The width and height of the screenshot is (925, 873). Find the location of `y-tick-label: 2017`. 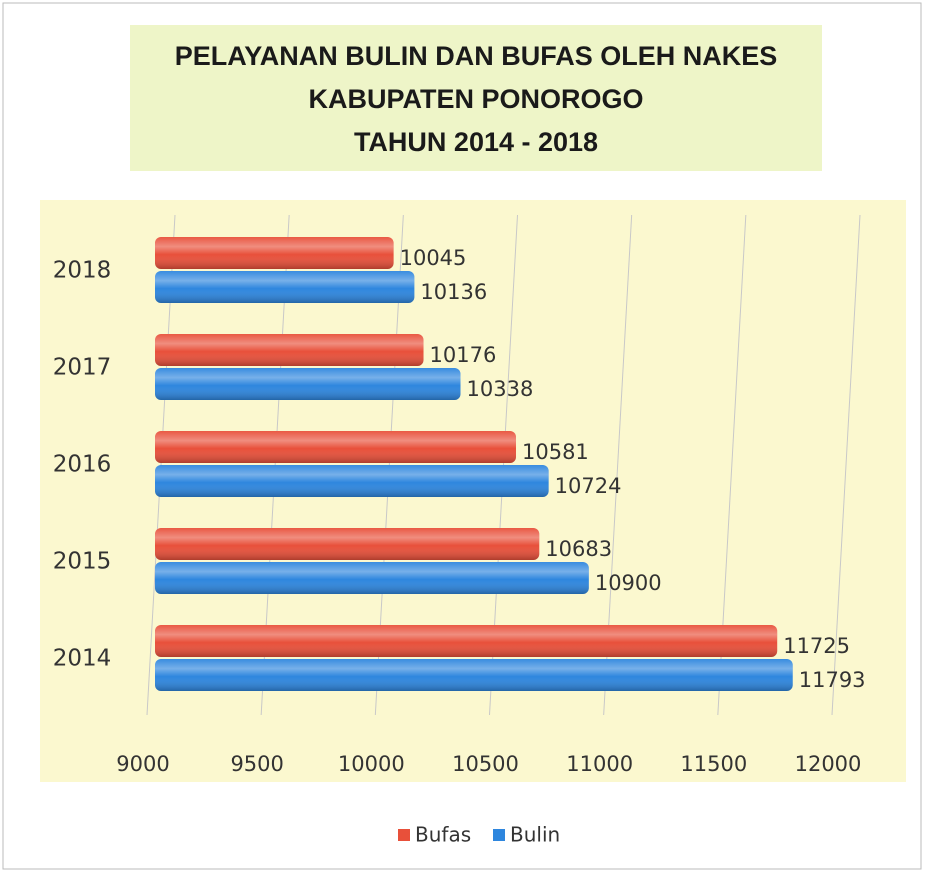

y-tick-label: 2017 is located at coordinates (82, 368).